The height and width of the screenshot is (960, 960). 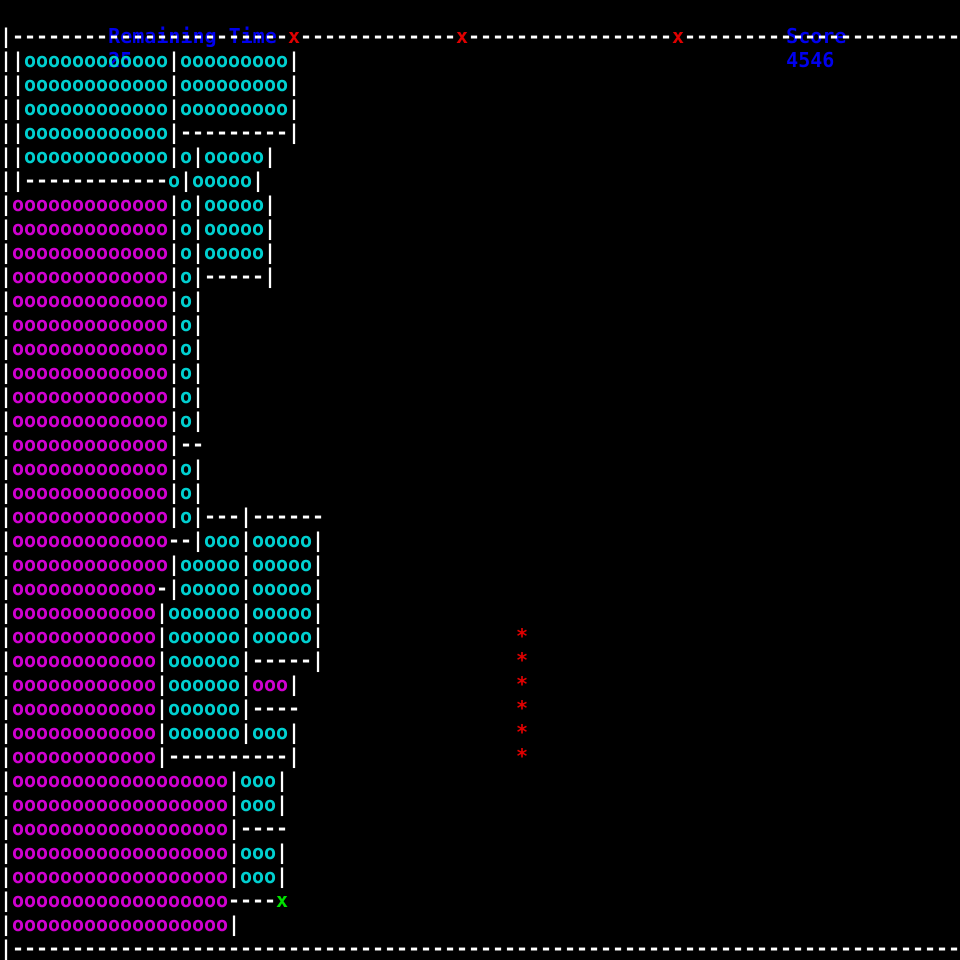 I want to click on enemy: x, so click(x=294, y=36).